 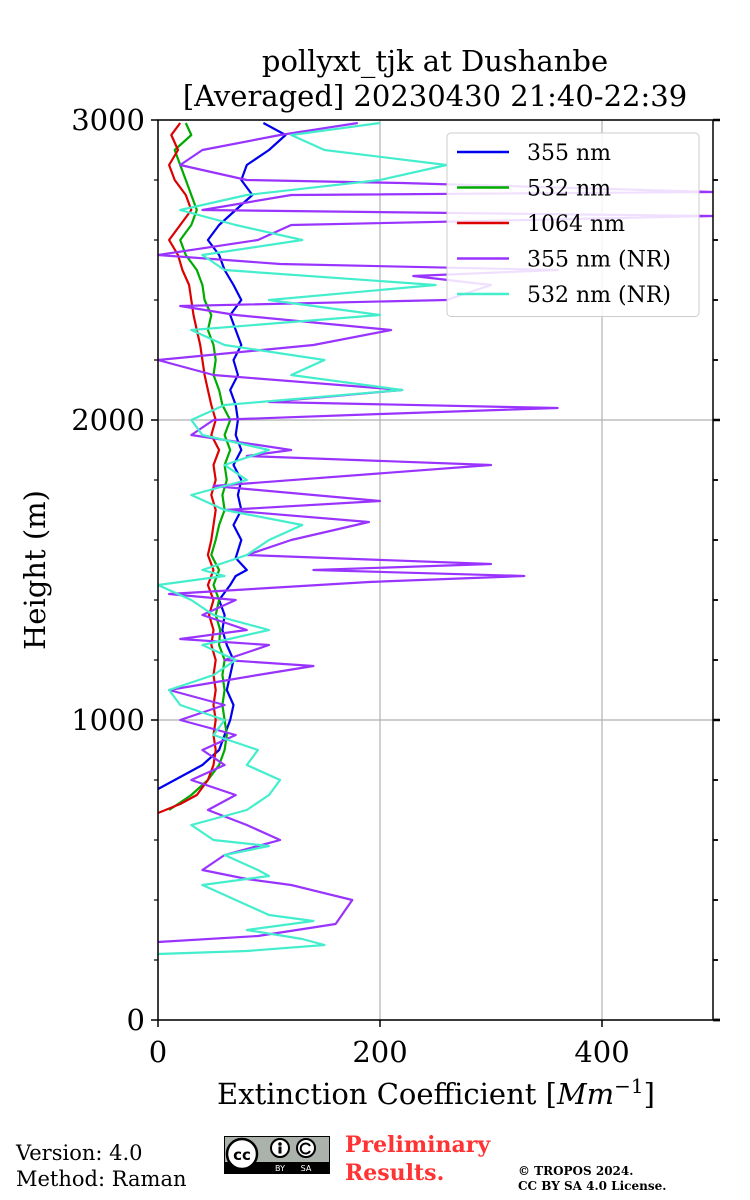 What do you see at coordinates (435, 96) in the screenshot?
I see `chart-title-line-2: [Averaged] 20230430 21:40-22:39` at bounding box center [435, 96].